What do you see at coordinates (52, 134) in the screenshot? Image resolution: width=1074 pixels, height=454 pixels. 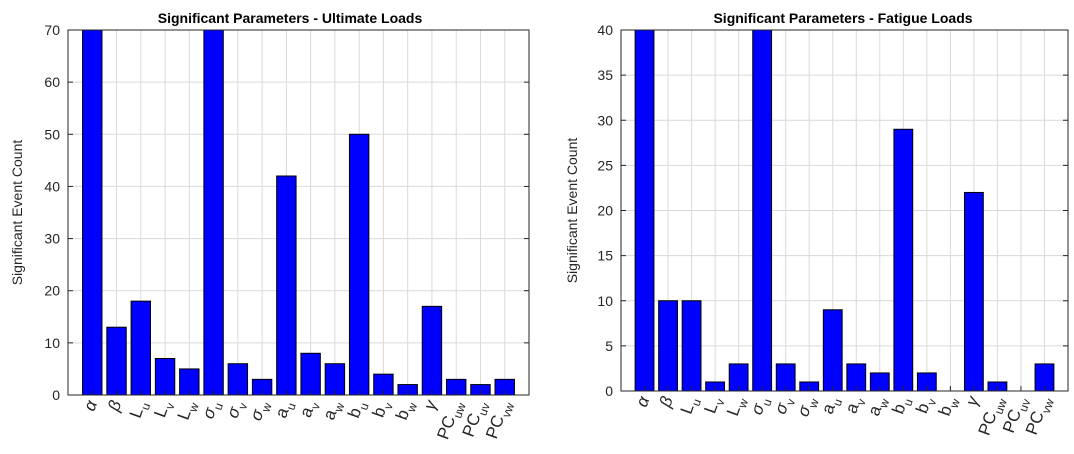 I see `y-tick-label: 50` at bounding box center [52, 134].